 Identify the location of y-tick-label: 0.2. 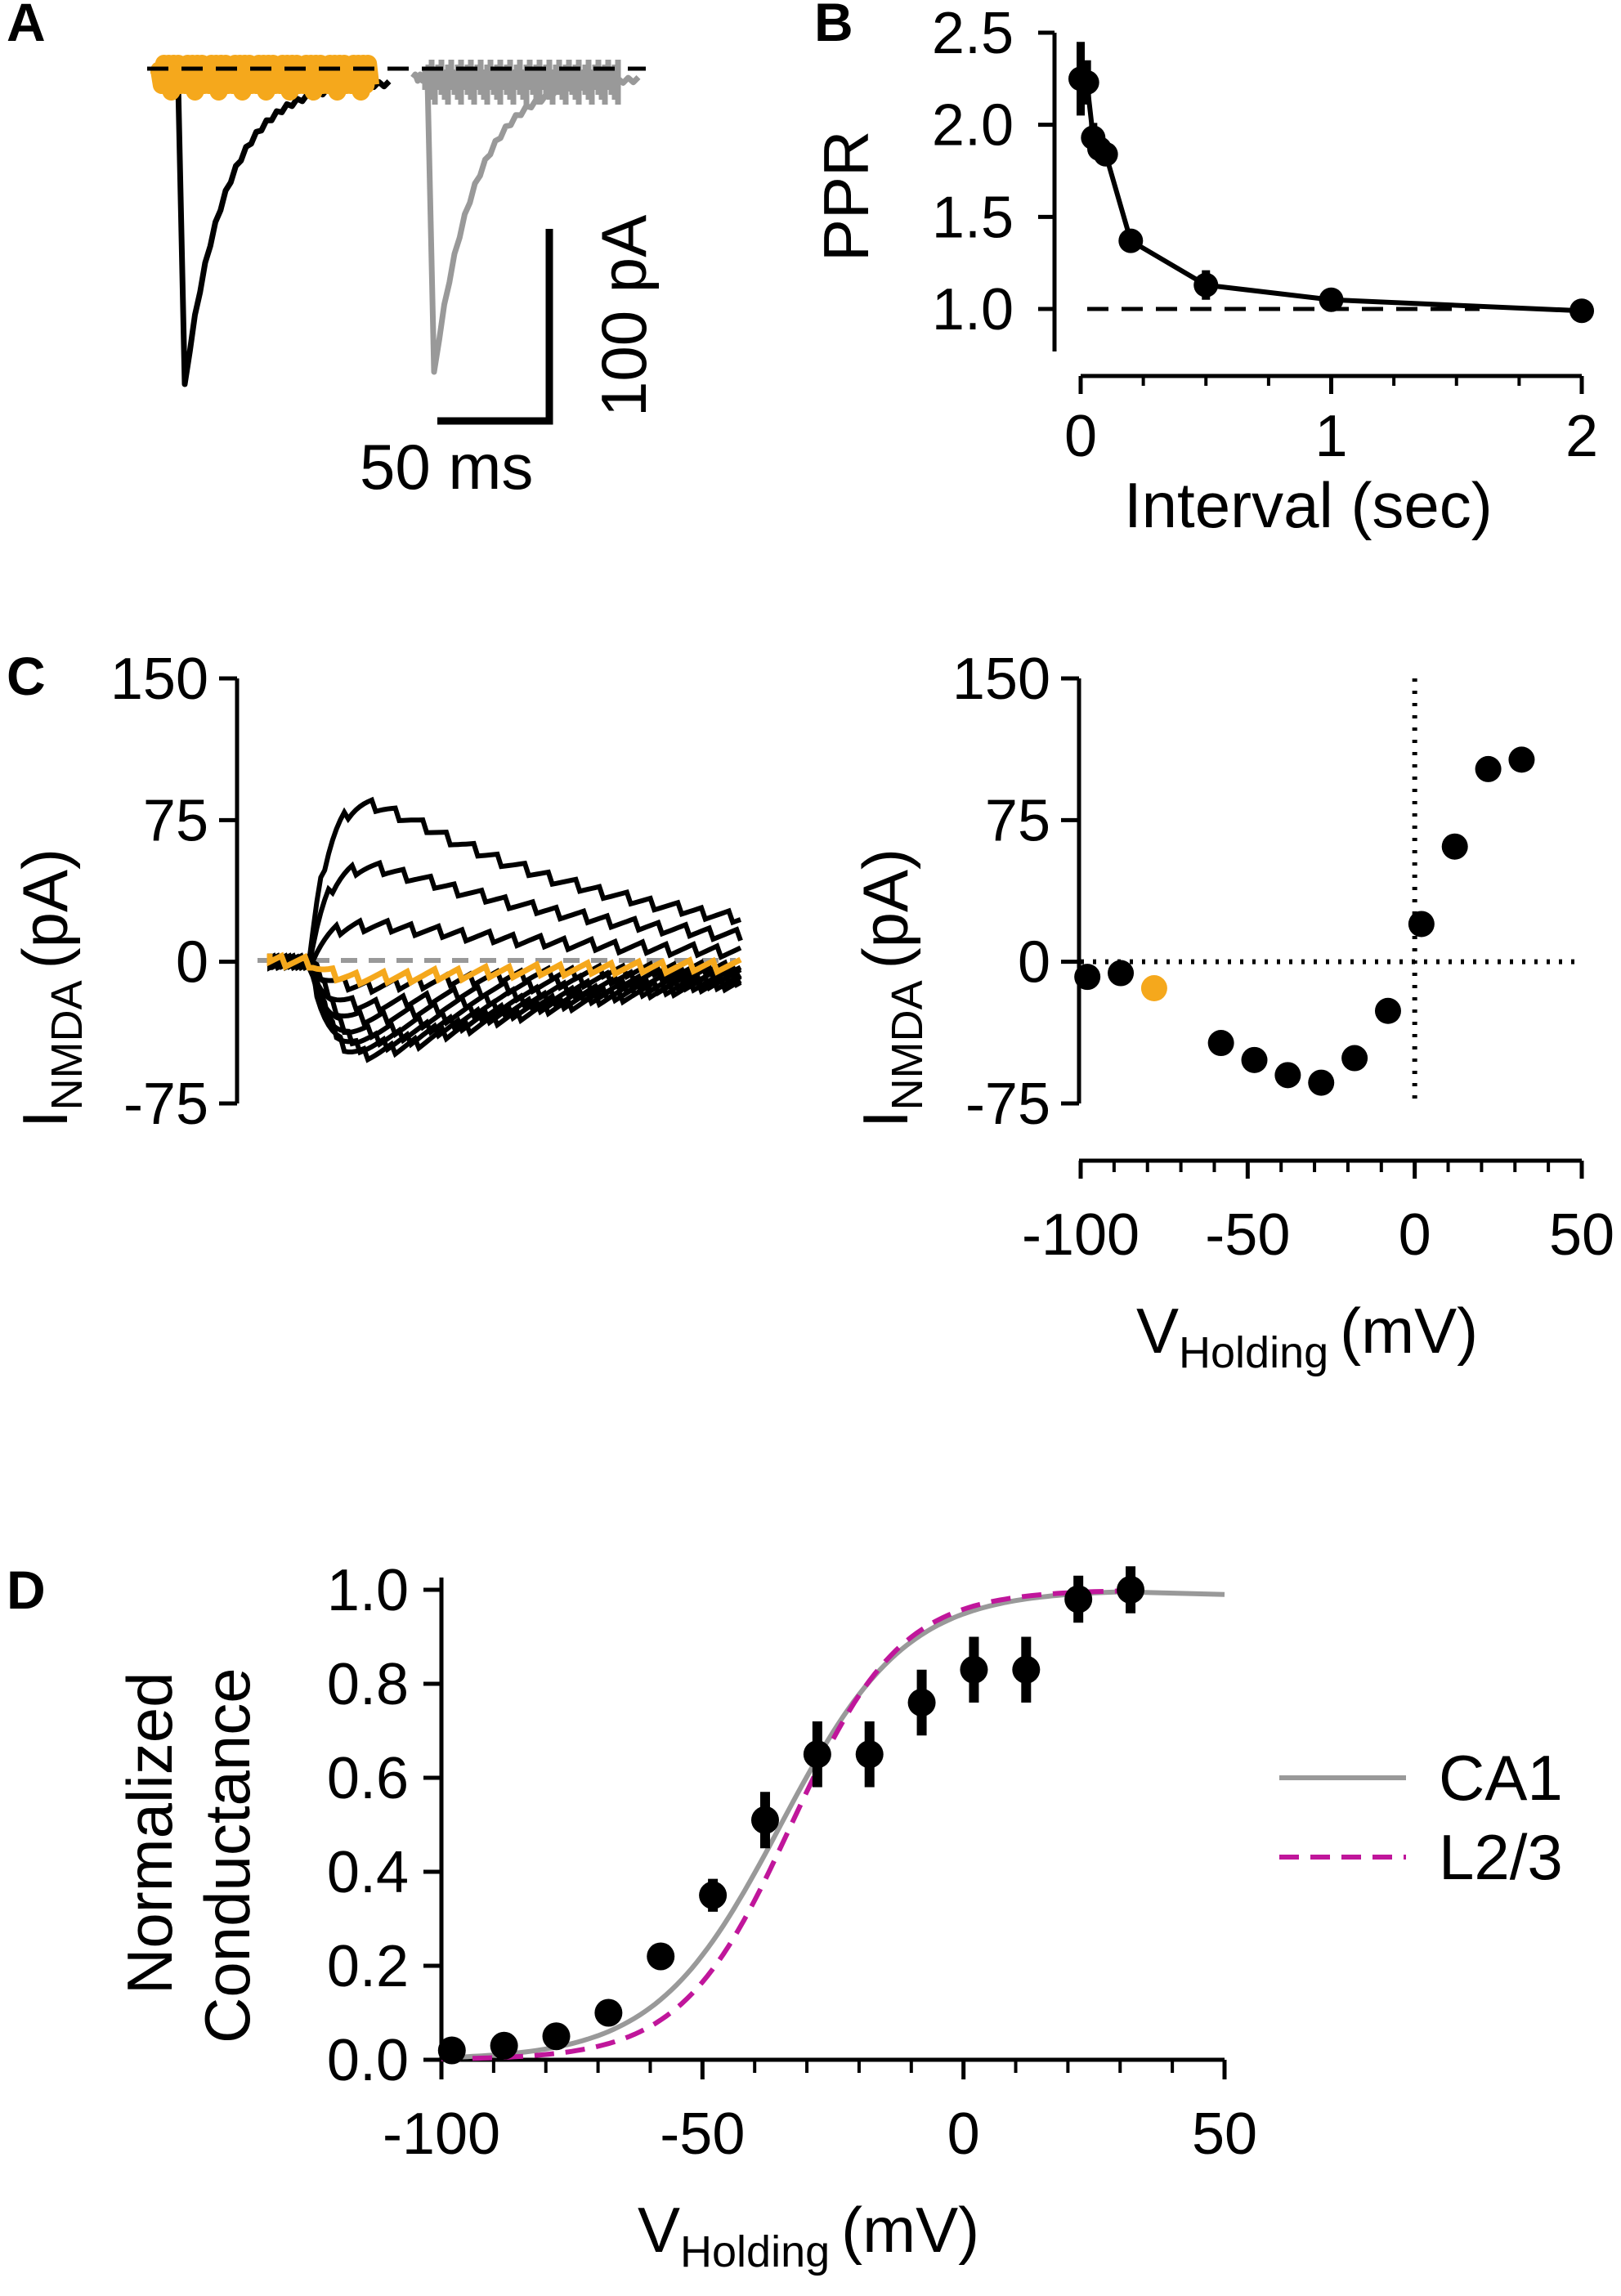
(368, 1967).